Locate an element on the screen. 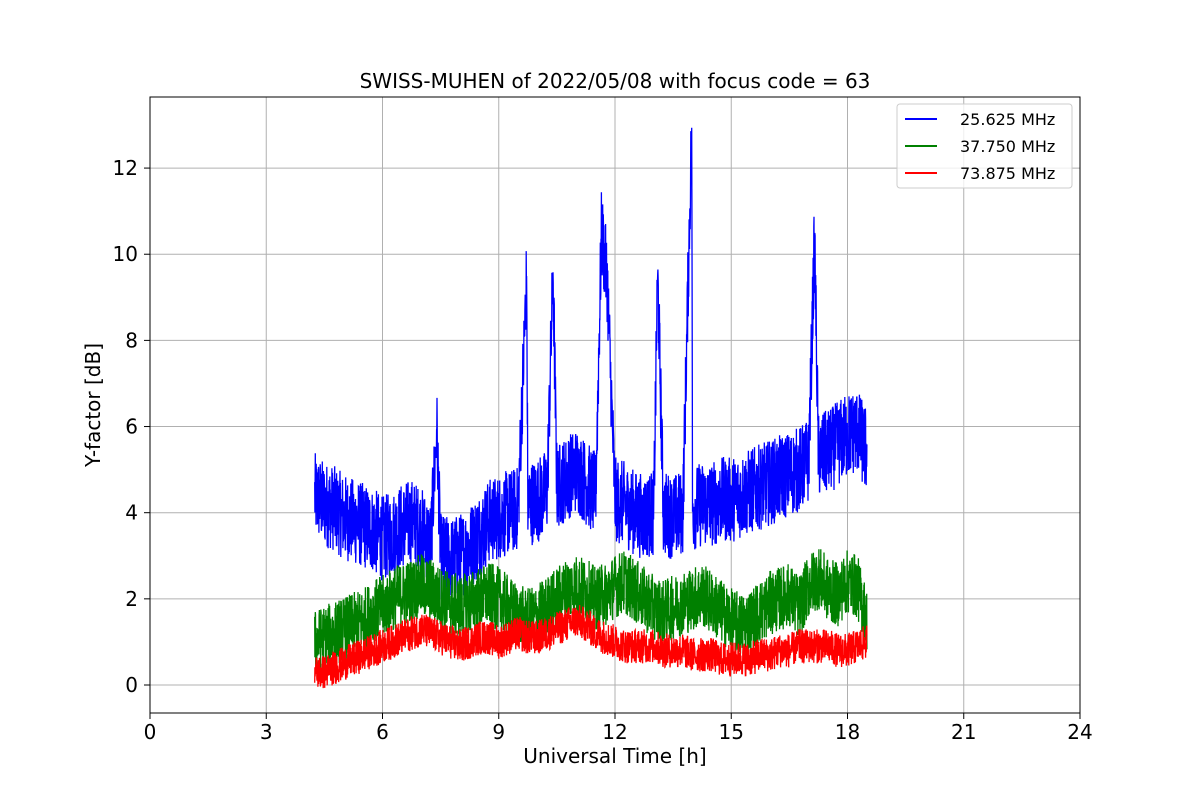 Image resolution: width=1200 pixels, height=800 pixels. legend-box is located at coordinates (984, 146).